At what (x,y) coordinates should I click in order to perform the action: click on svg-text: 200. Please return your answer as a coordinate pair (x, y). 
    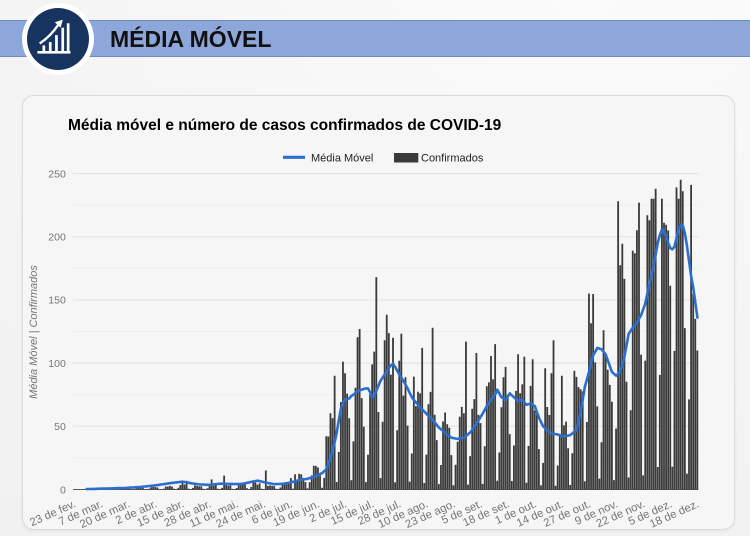
    Looking at the image, I should click on (57, 238).